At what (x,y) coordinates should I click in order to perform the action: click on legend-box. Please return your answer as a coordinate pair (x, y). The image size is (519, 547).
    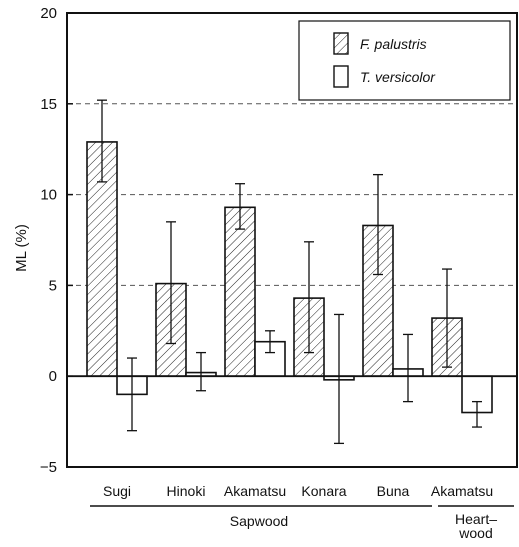
    Looking at the image, I should click on (404, 60).